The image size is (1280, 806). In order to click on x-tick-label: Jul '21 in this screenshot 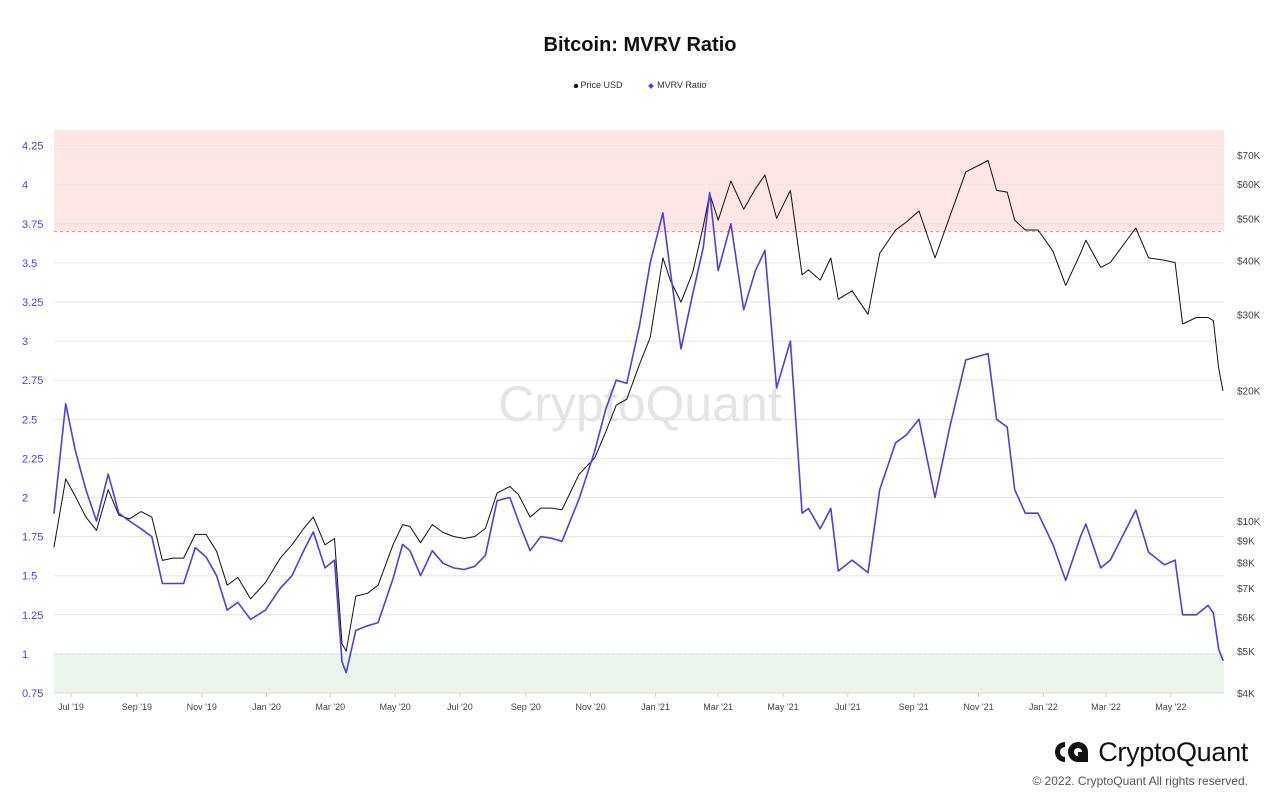, I will do `click(848, 707)`.